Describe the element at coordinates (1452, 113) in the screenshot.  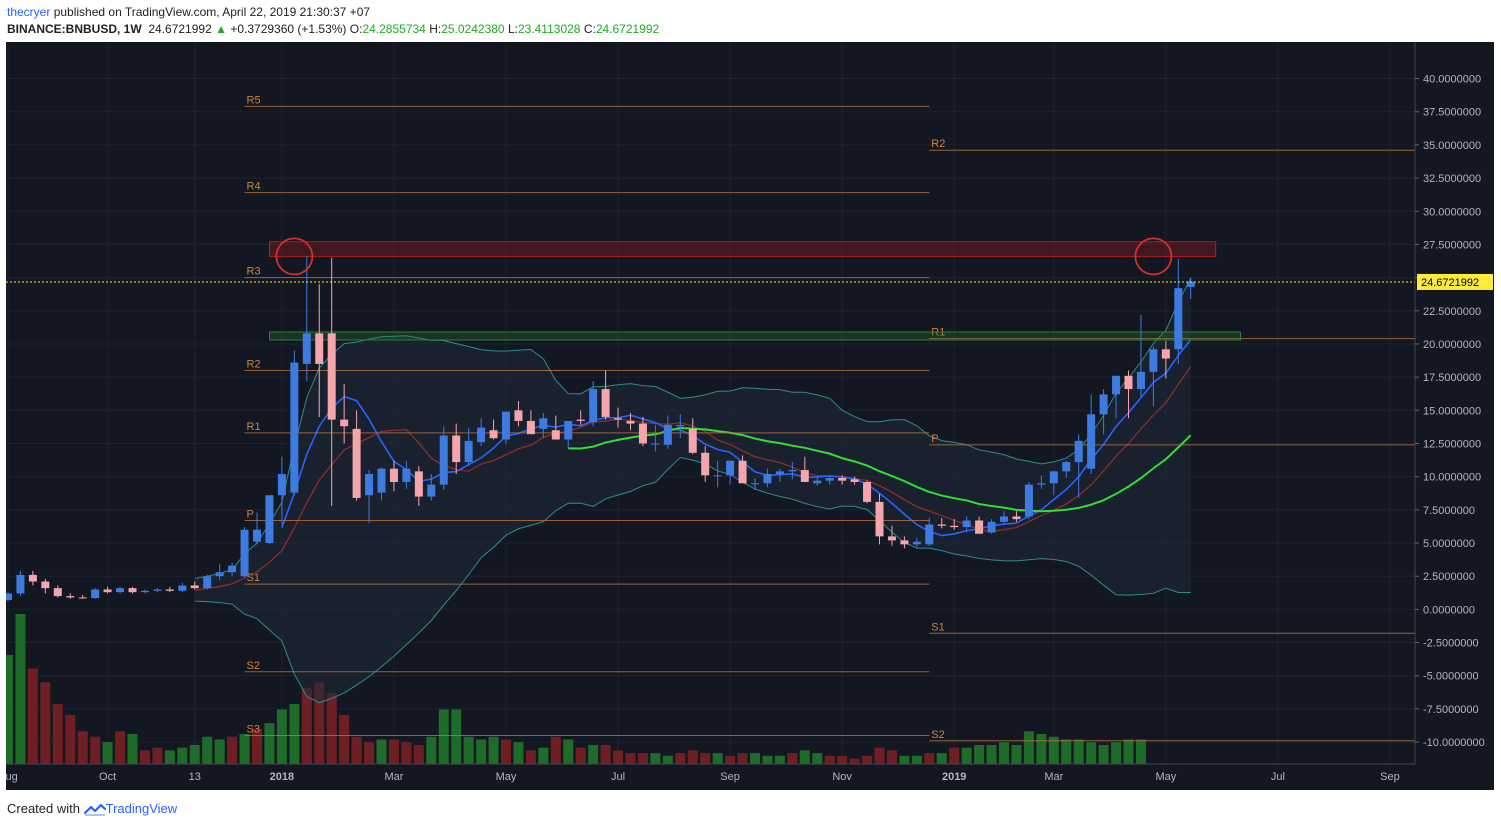
I see `price-axis-label: 37.5000000` at that location.